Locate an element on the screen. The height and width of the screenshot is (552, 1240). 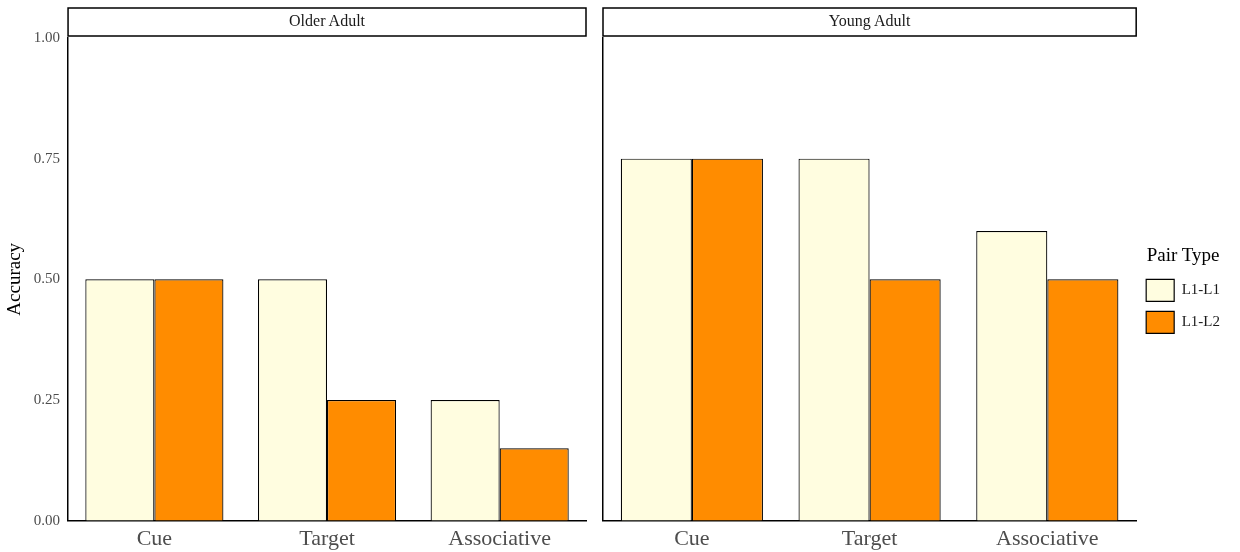
y-tick-label: 0.75 is located at coordinates (47, 157).